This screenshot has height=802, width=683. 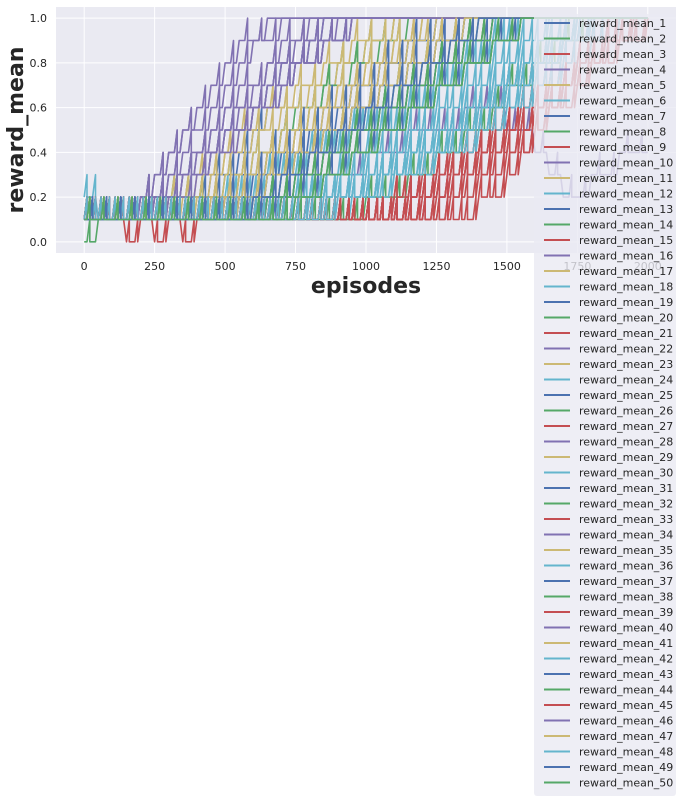 What do you see at coordinates (626, 566) in the screenshot?
I see `legend-label: reward_mean_36` at bounding box center [626, 566].